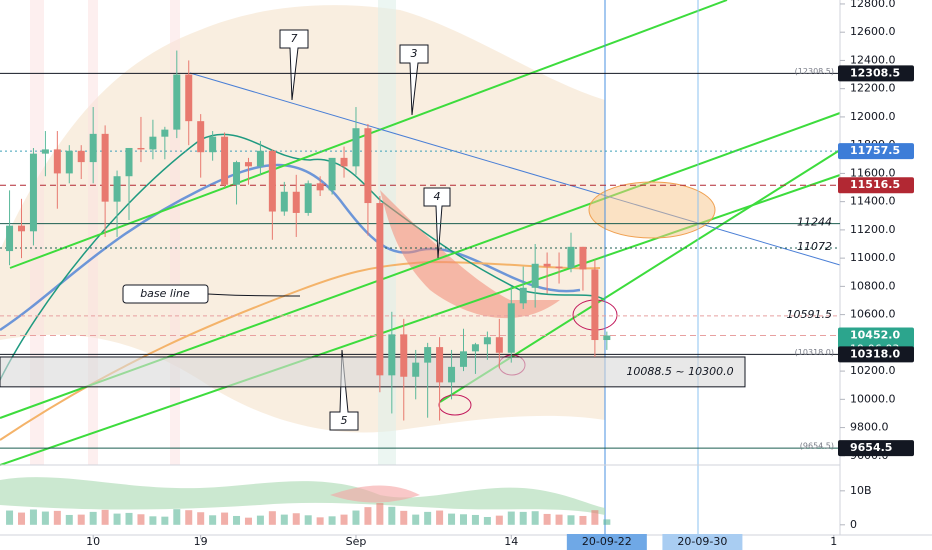 The width and height of the screenshot is (932, 550). What do you see at coordinates (437, 223) in the screenshot?
I see `callout` at bounding box center [437, 223].